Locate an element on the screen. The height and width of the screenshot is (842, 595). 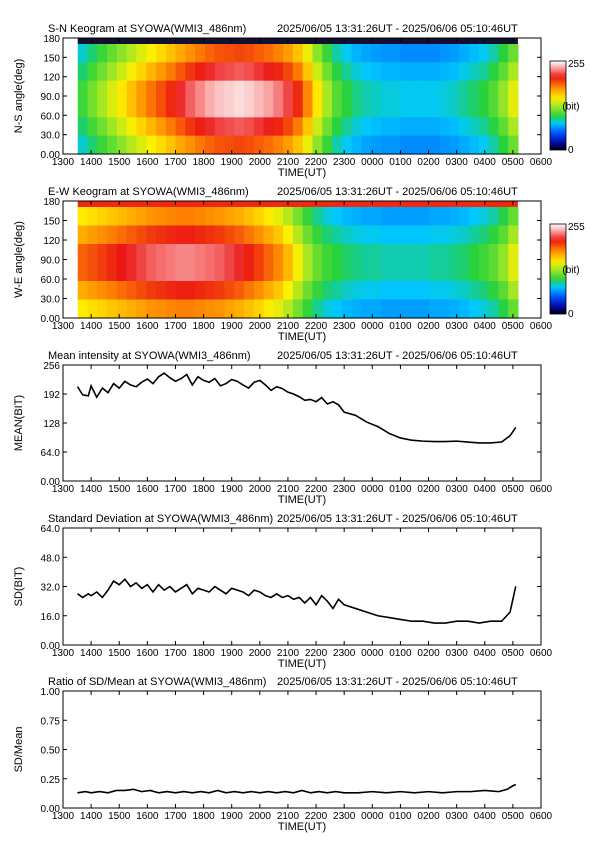
x-axis-label: TIME(UT) is located at coordinates (302, 500).